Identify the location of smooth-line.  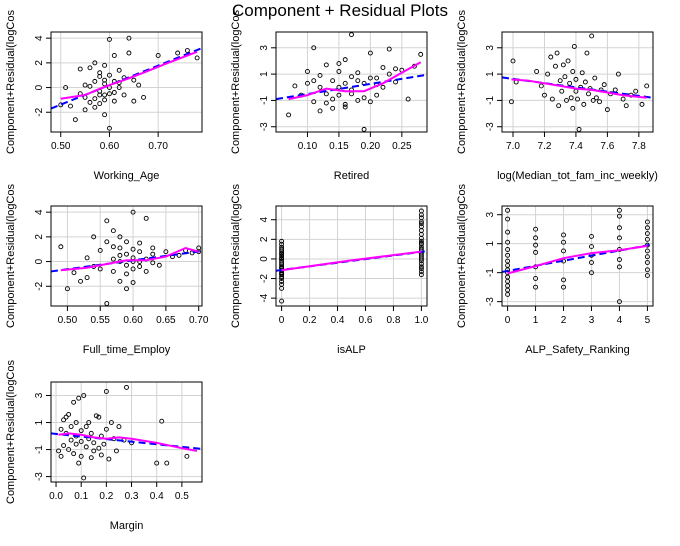
(355, 81).